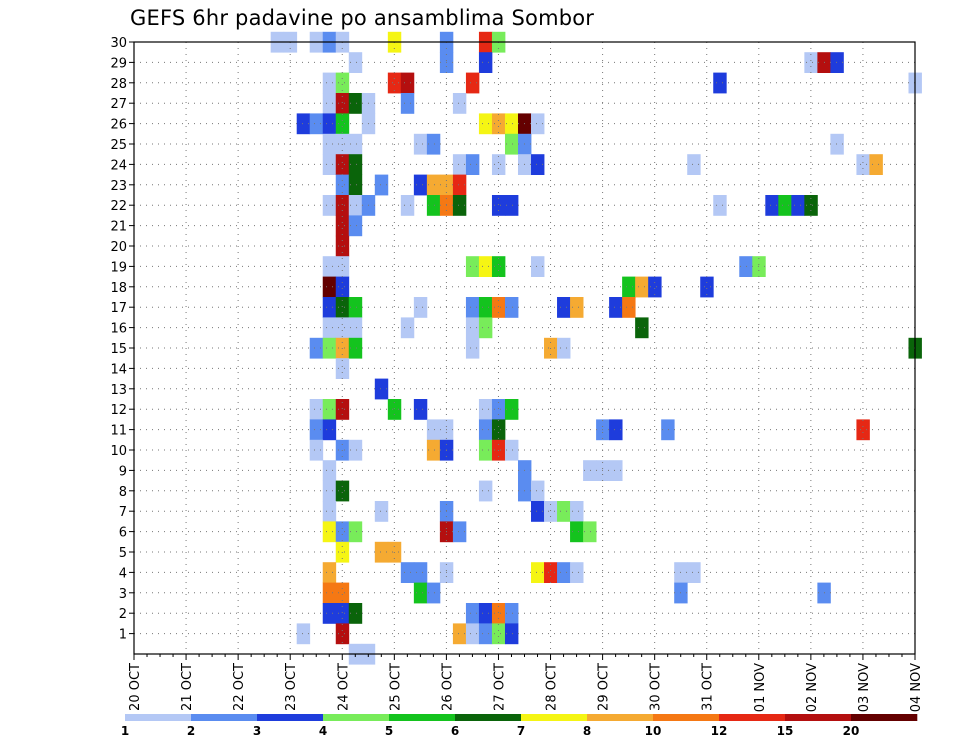 The height and width of the screenshot is (742, 960). I want to click on x-tick-label: 26 OCT, so click(447, 687).